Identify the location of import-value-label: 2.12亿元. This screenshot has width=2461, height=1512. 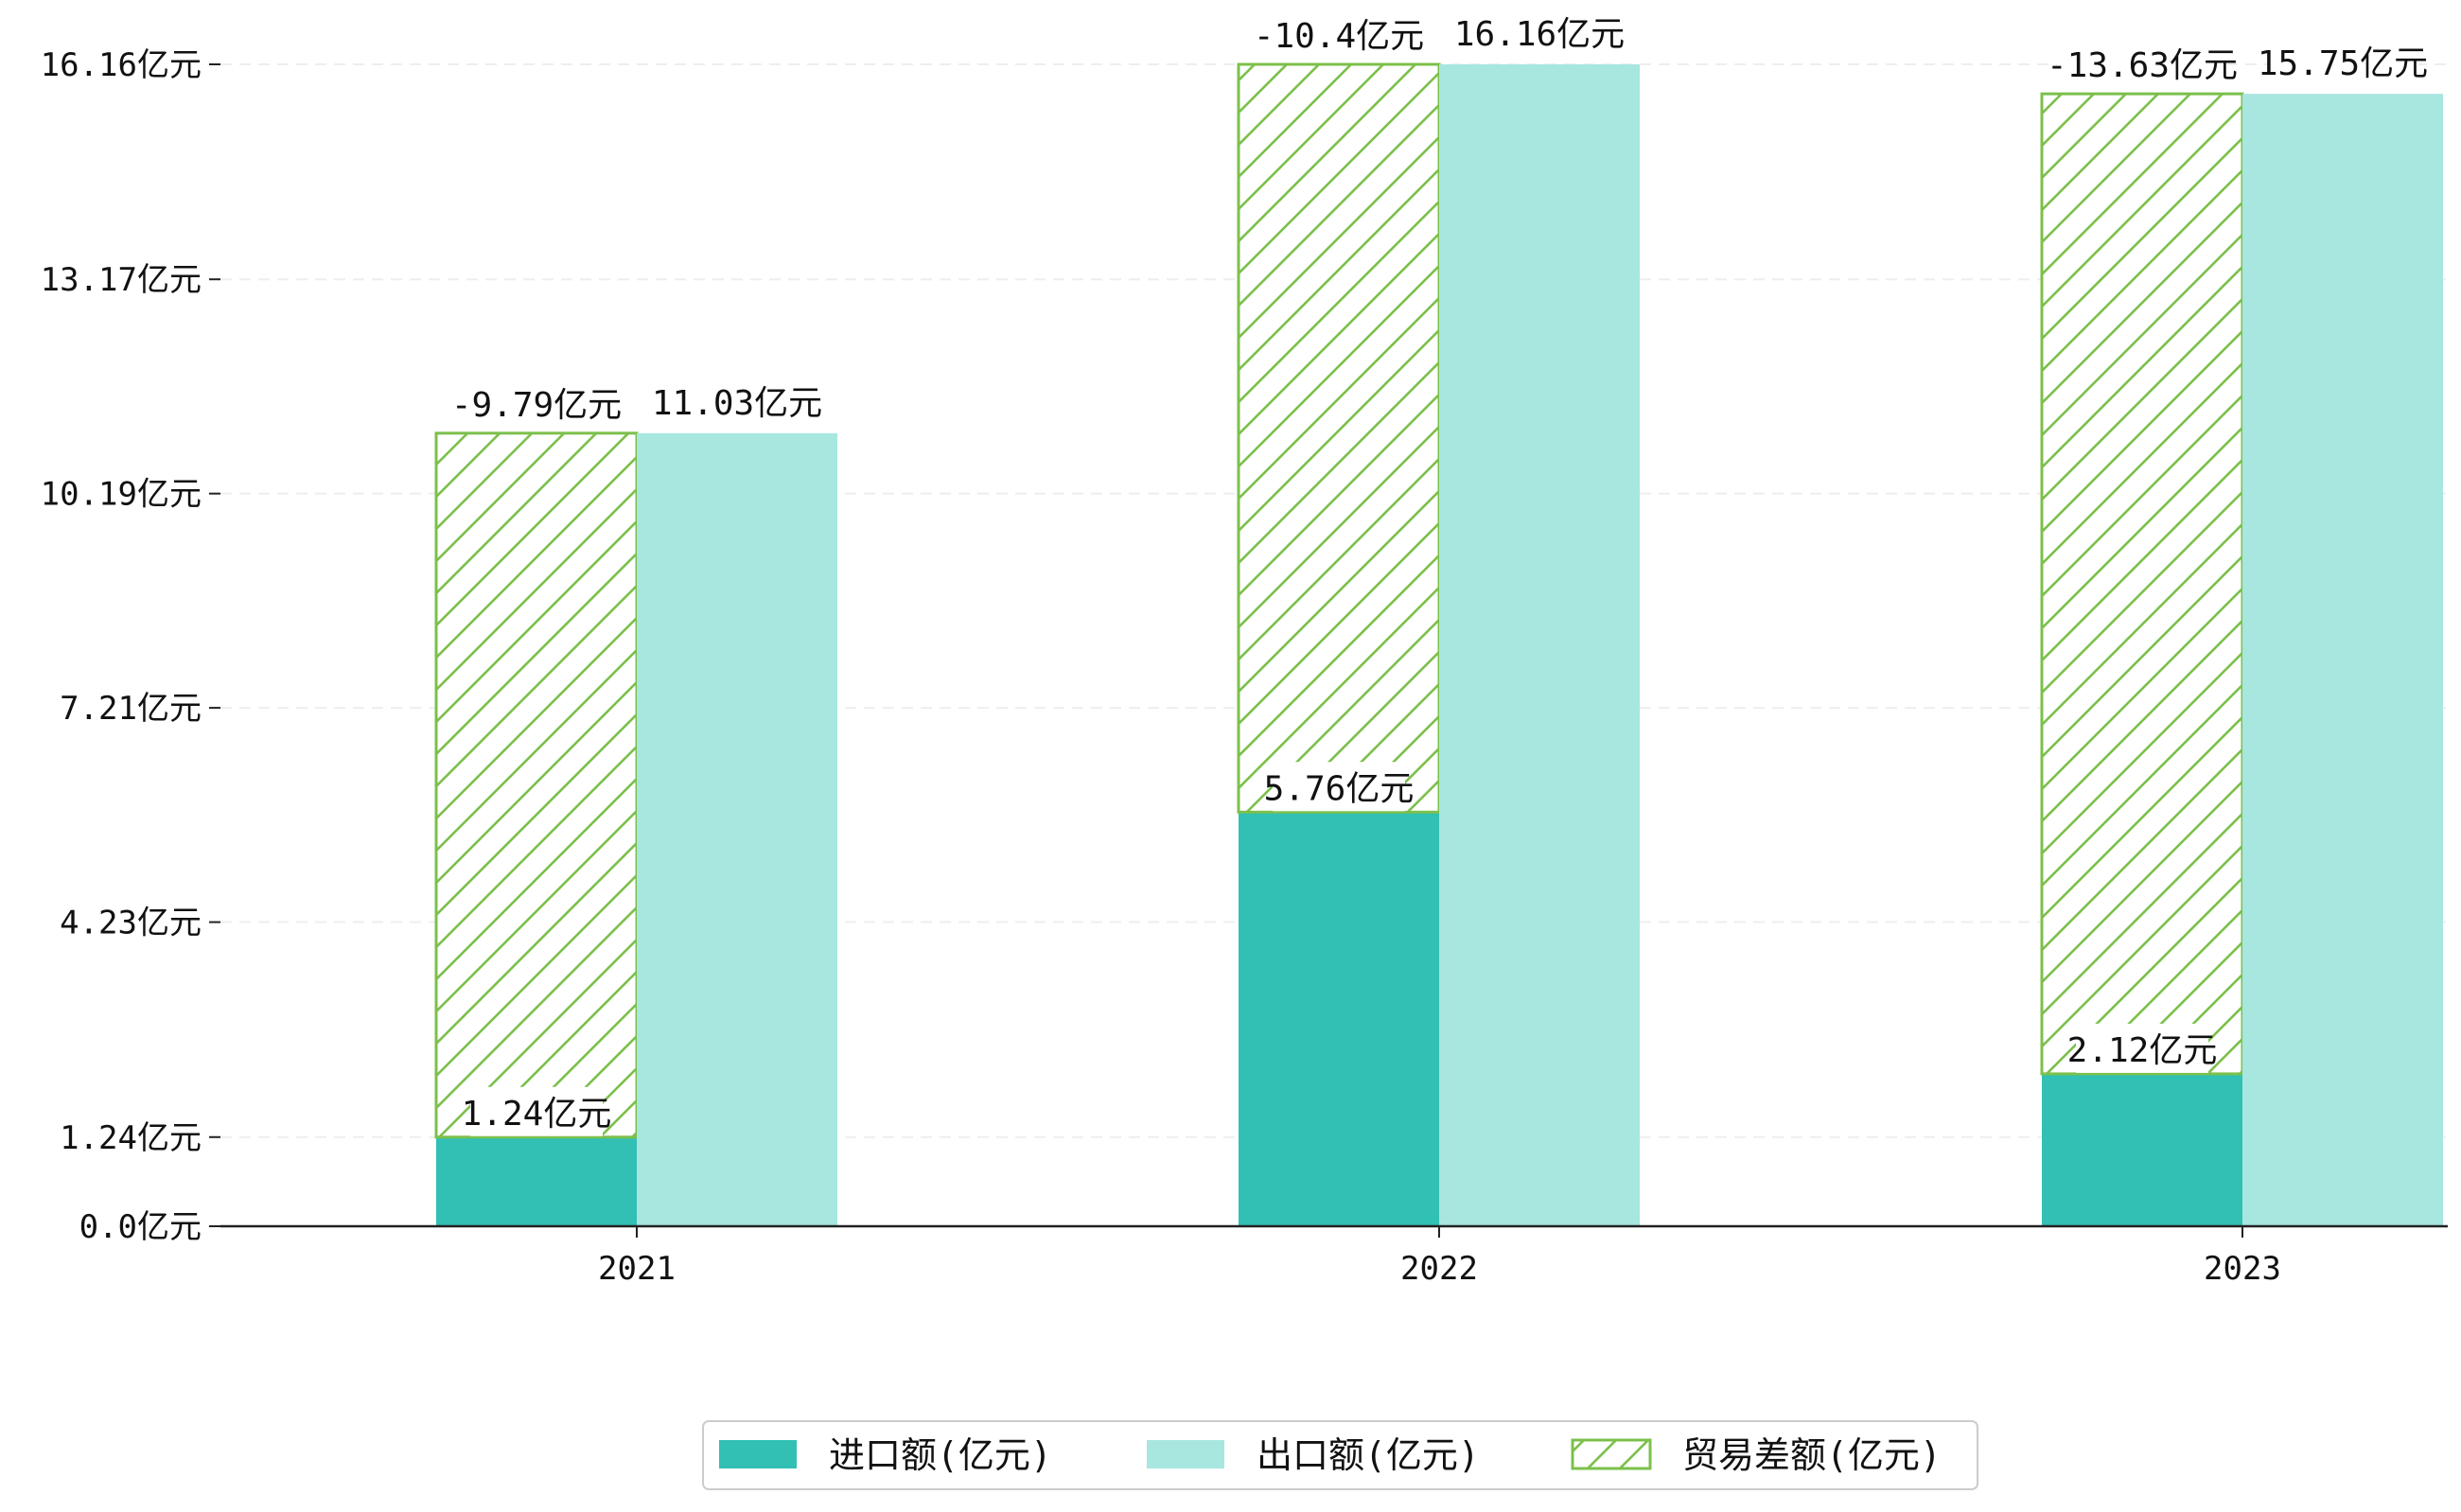
(2142, 1050).